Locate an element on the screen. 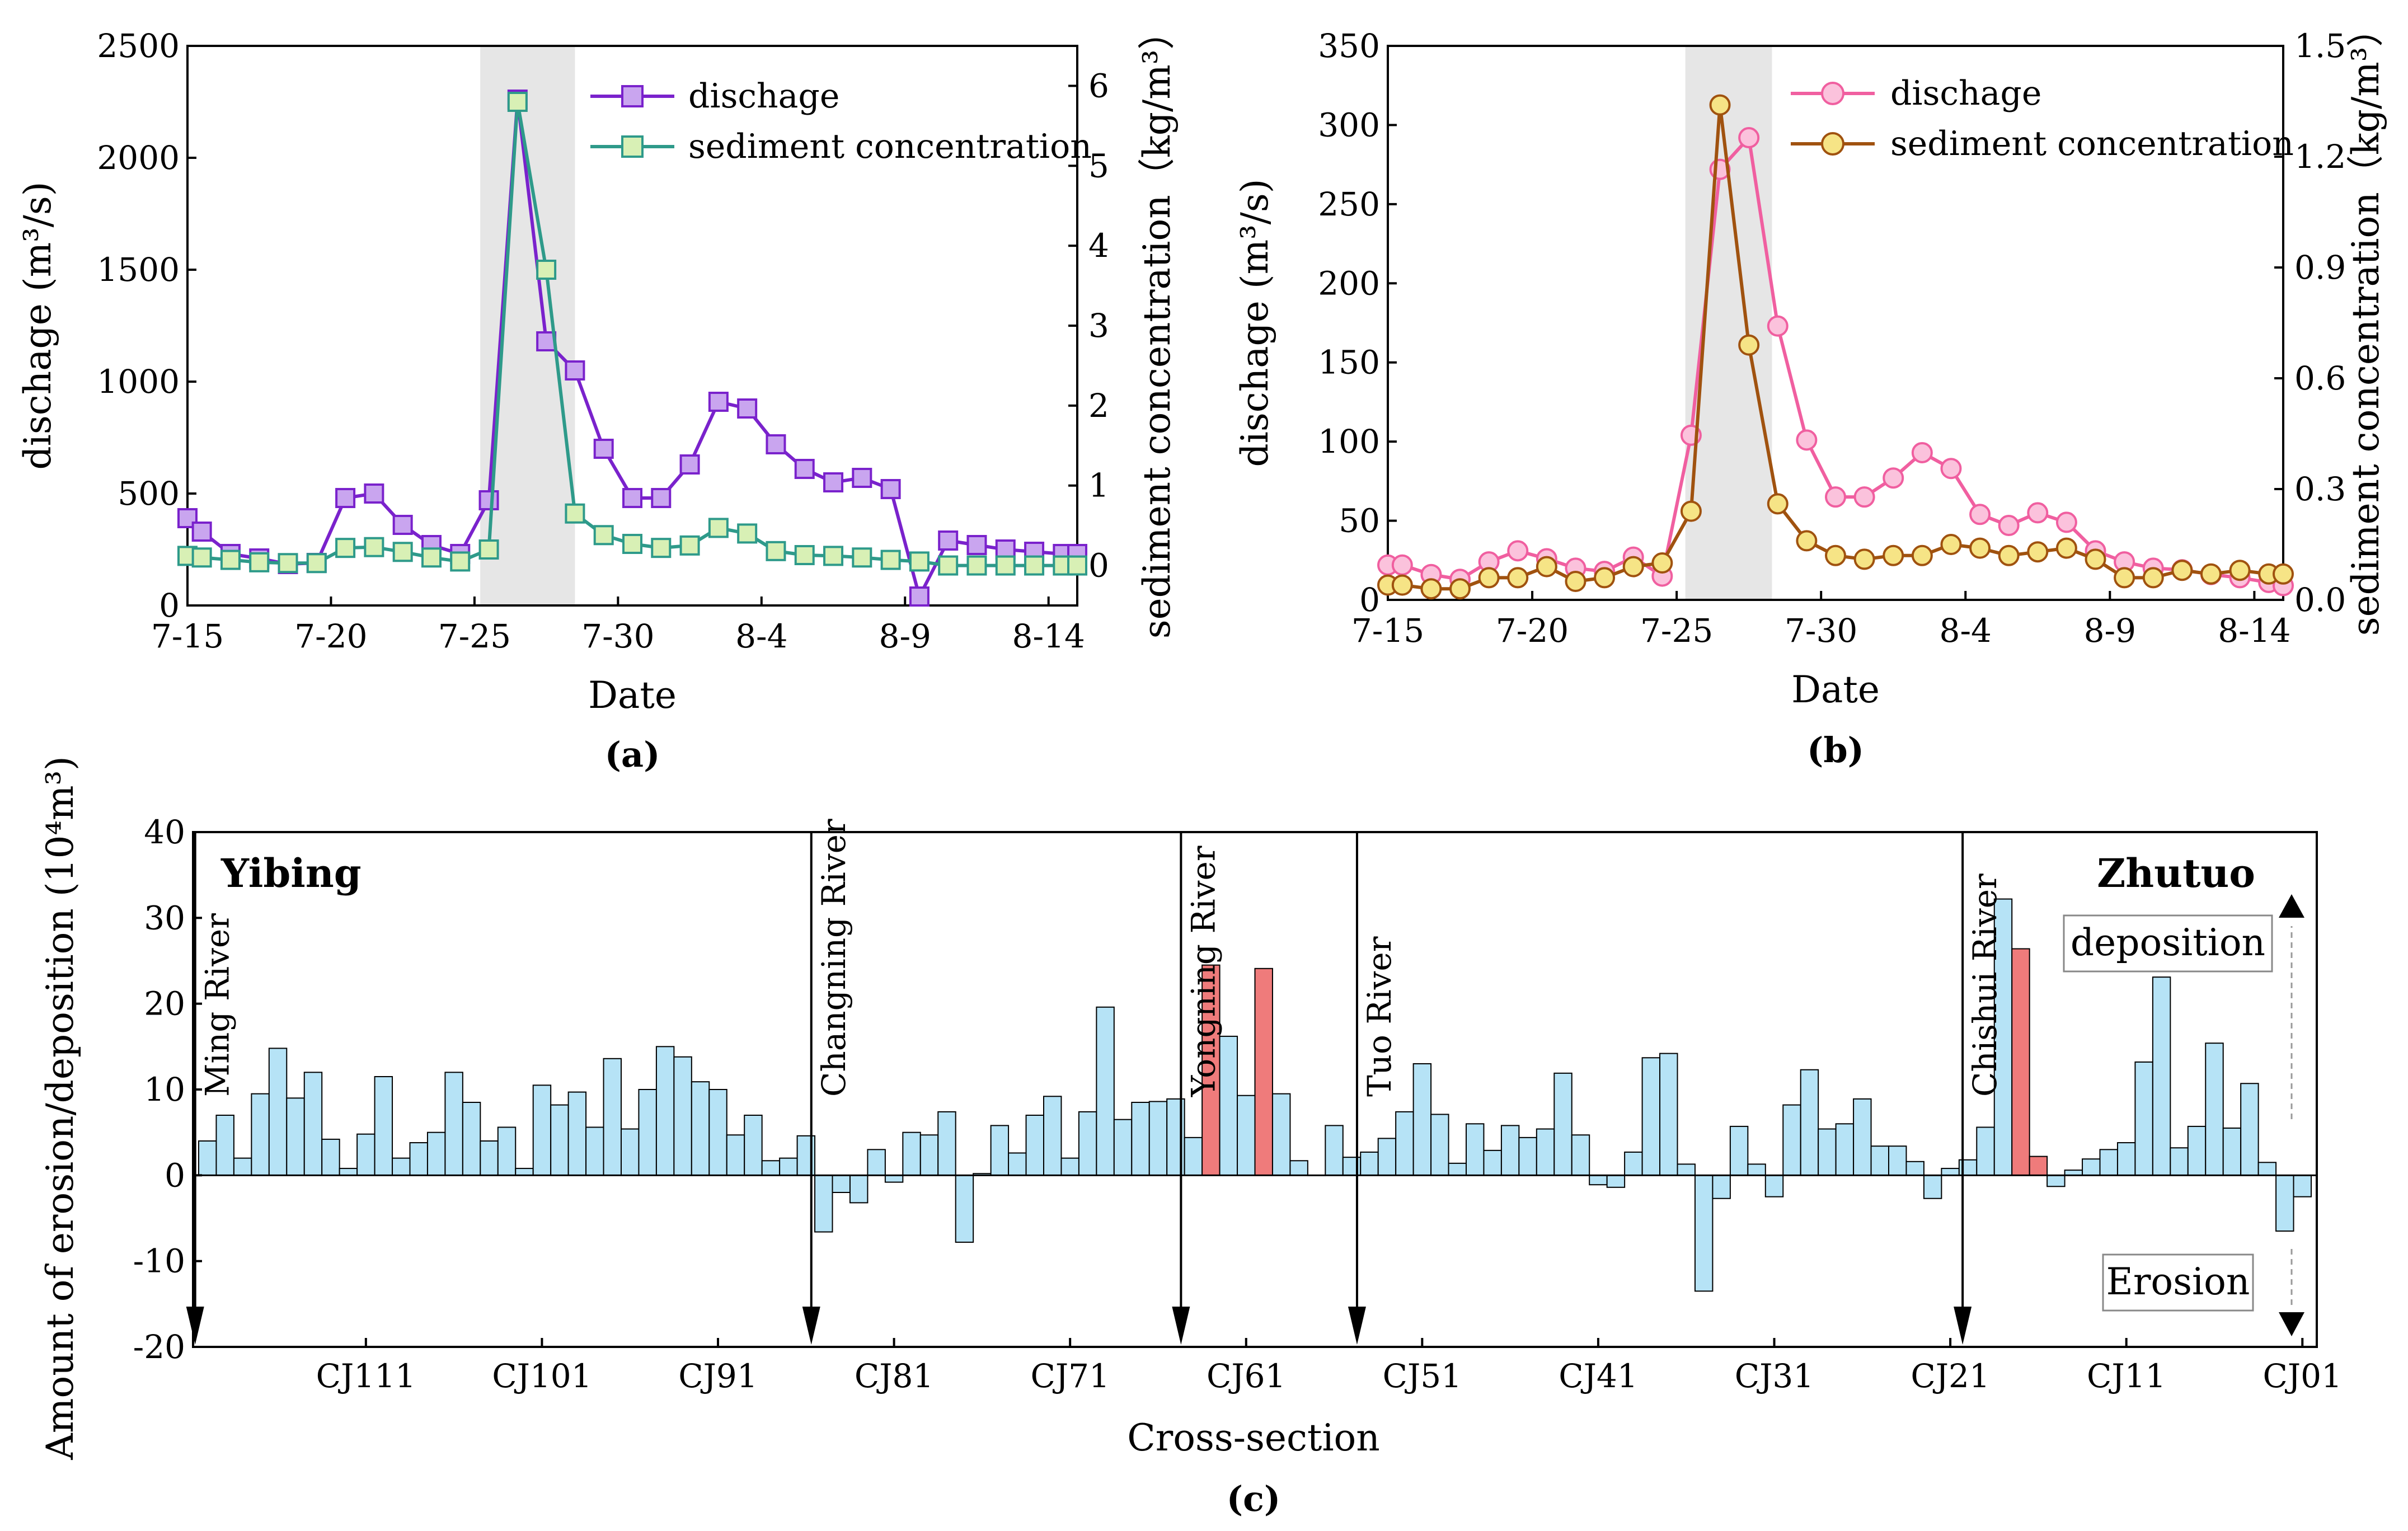 This screenshot has width=2408, height=1531. x-tick-label: 7-15 is located at coordinates (187, 636).